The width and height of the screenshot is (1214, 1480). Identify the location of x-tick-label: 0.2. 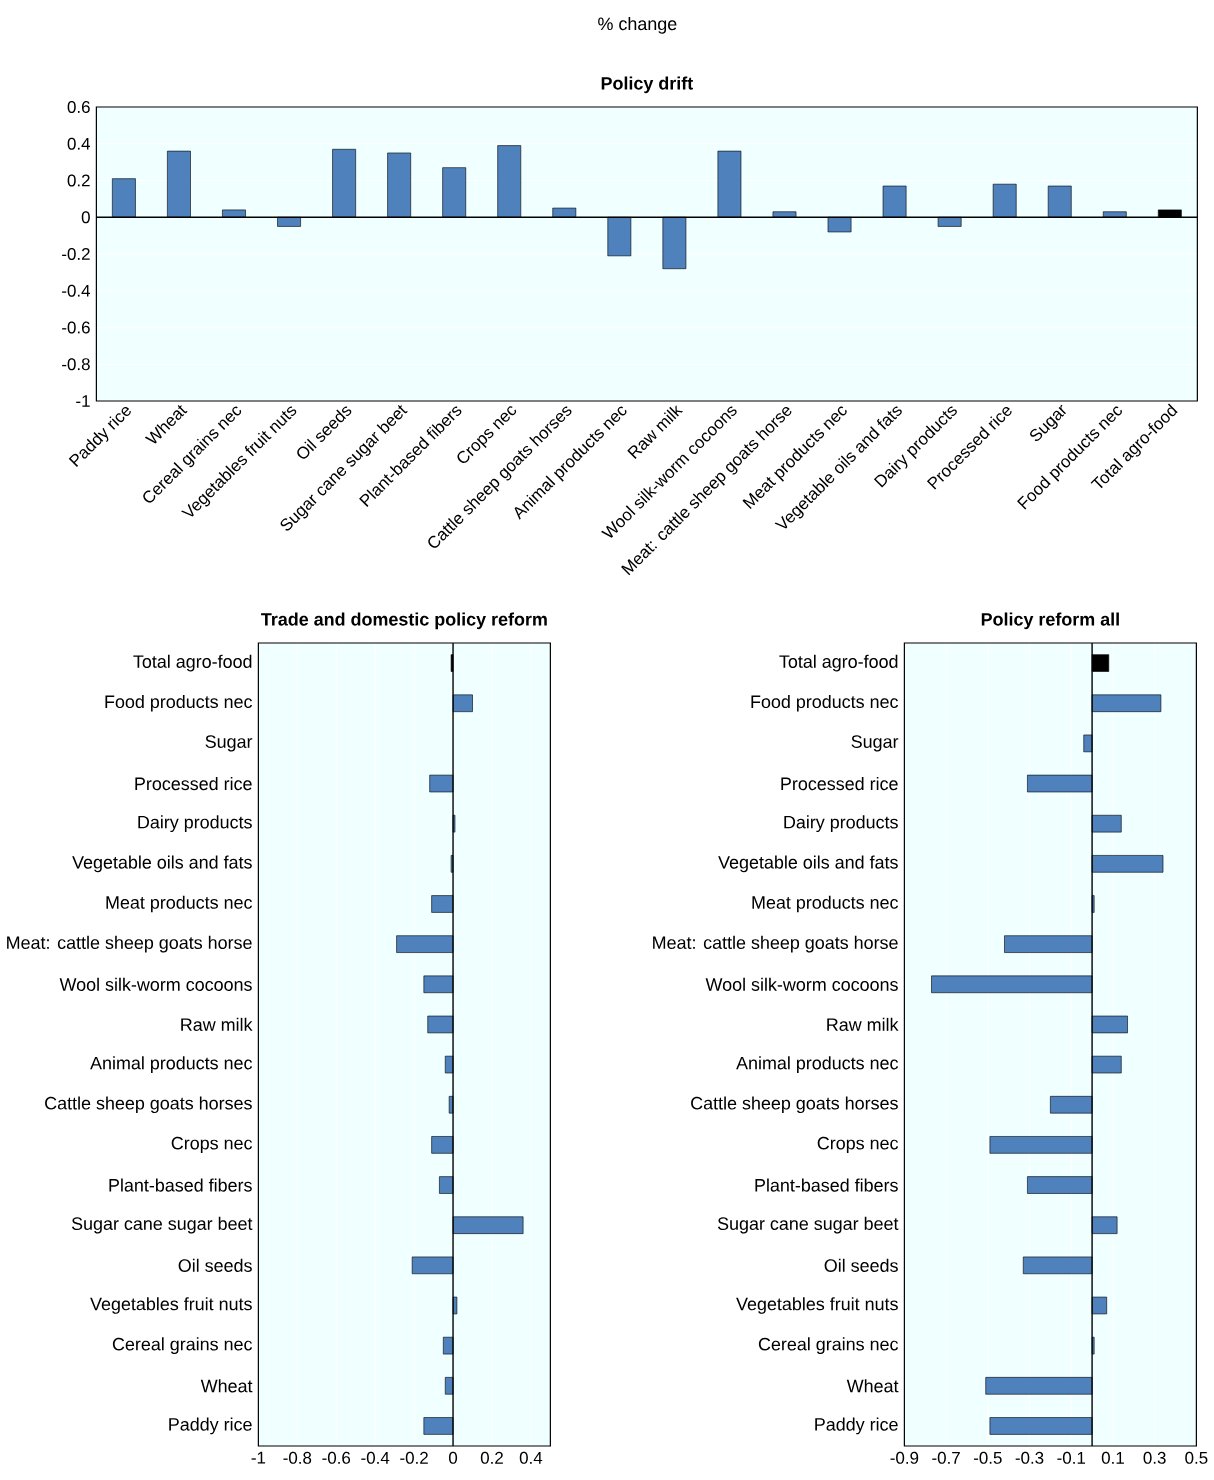
(491, 1457).